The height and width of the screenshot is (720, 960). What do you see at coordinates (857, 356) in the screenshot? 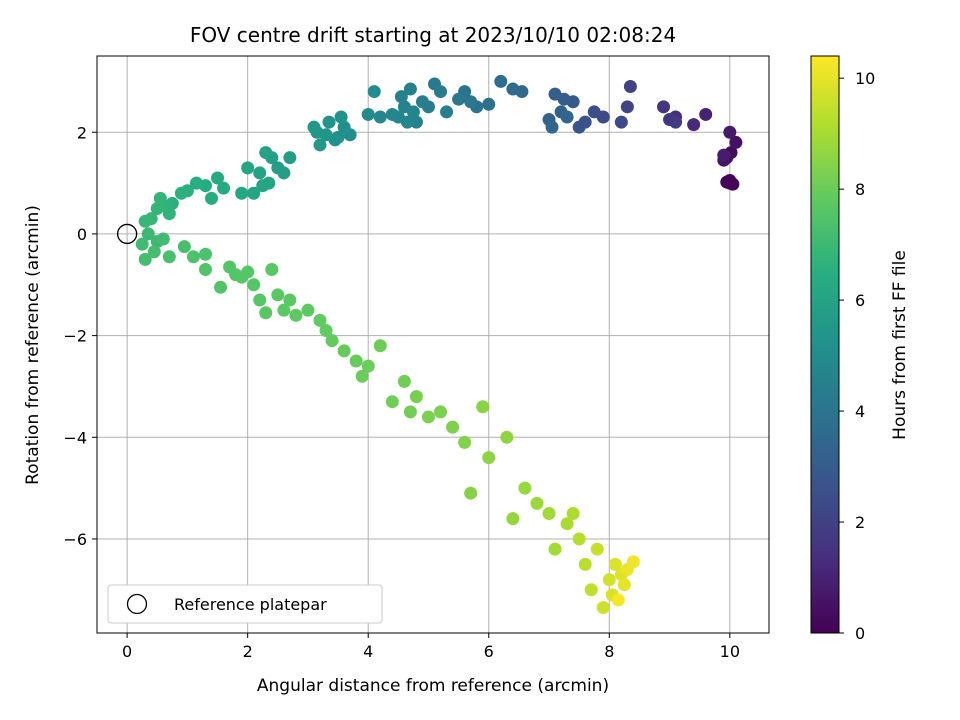
I see `colorbar-ticks: 0 2 4 6 8 10` at bounding box center [857, 356].